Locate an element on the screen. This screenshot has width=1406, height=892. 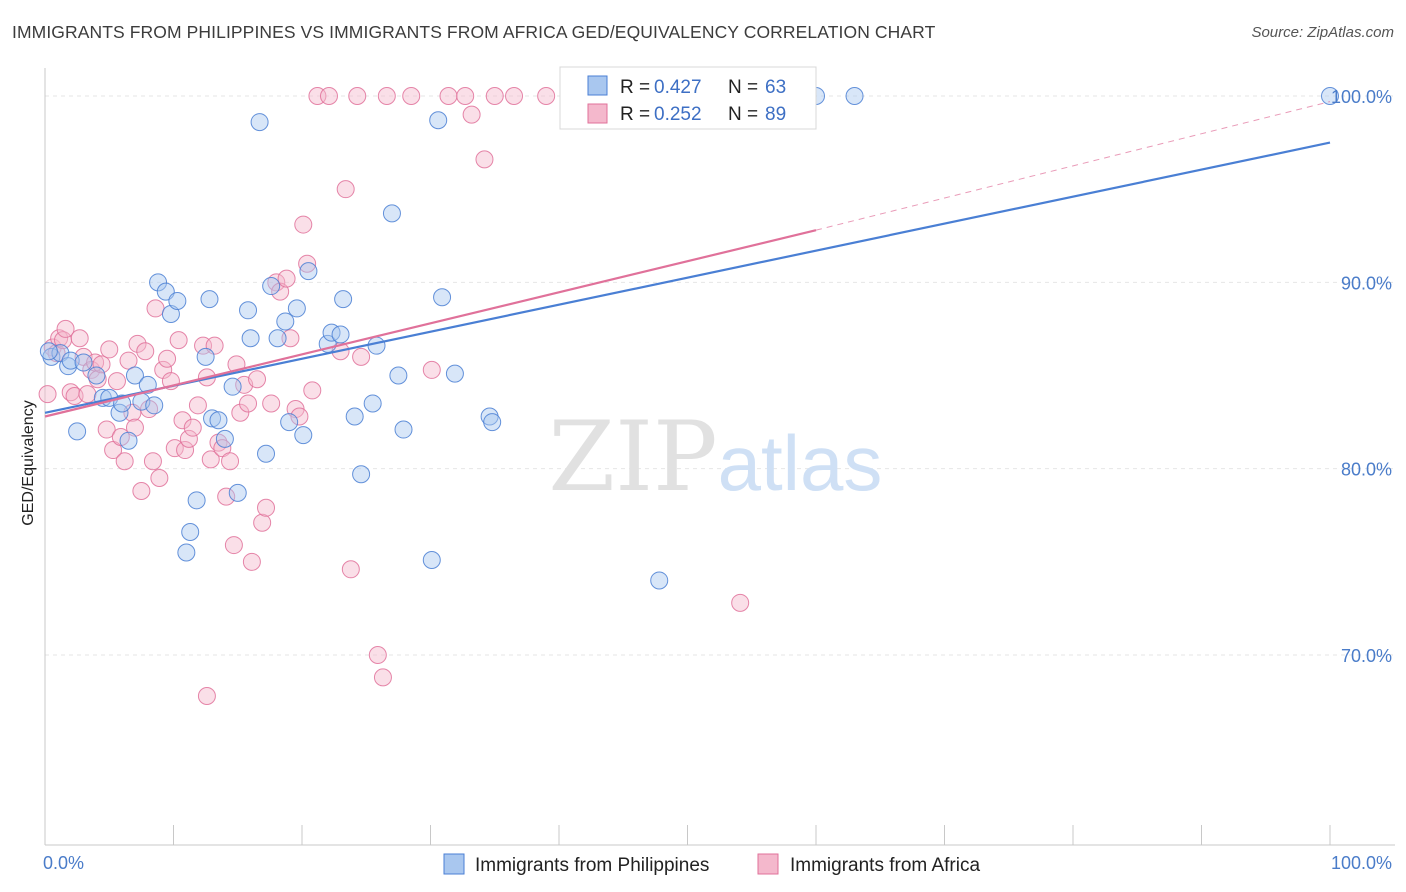
legend-n-label-1: N = is located at coordinates (743, 87).